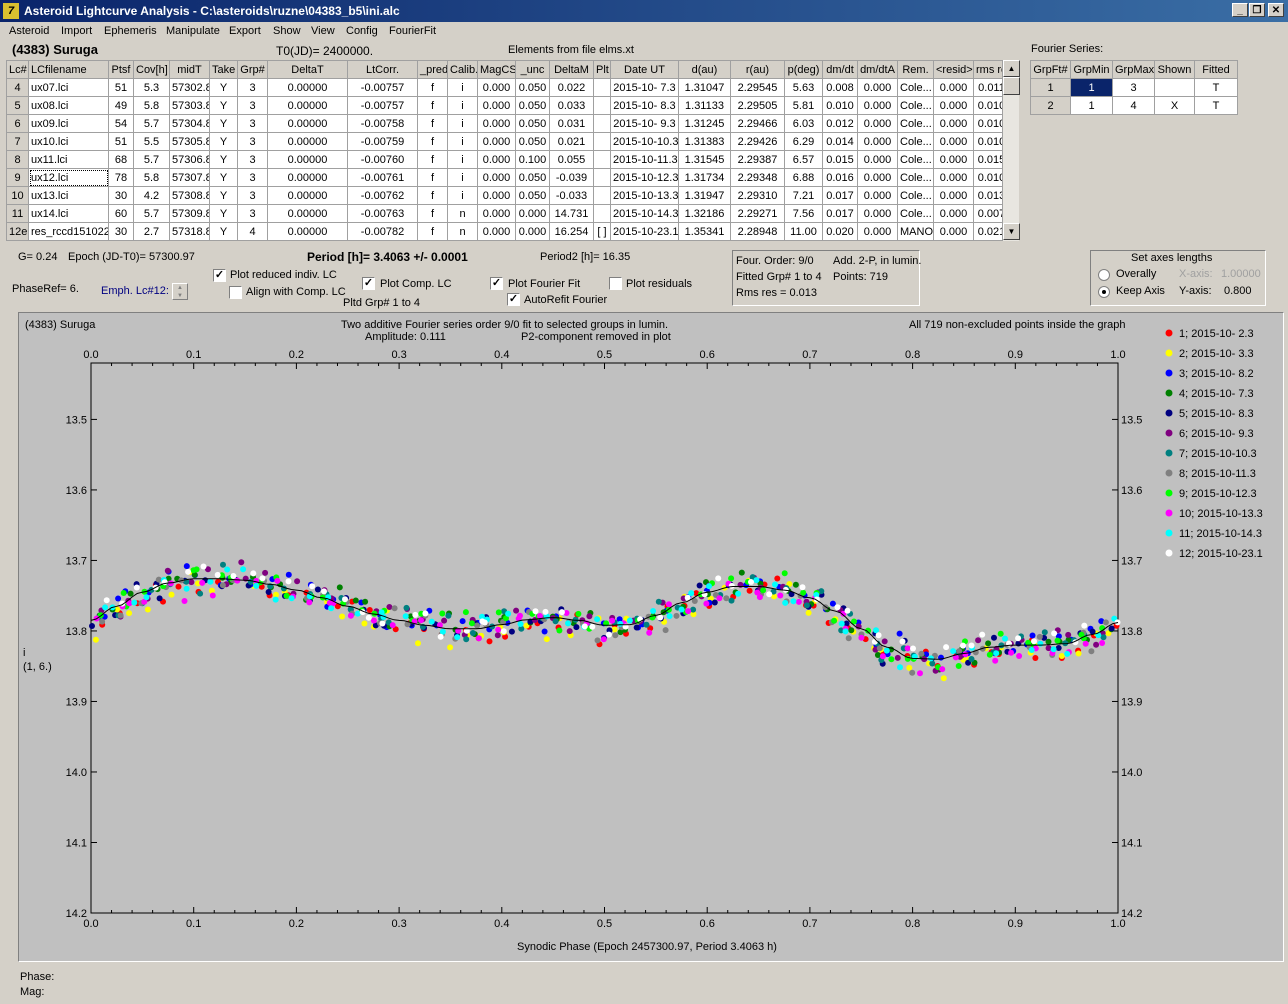  Describe the element at coordinates (68, 105) in the screenshot. I see `table-cell: ux08.lci` at that location.